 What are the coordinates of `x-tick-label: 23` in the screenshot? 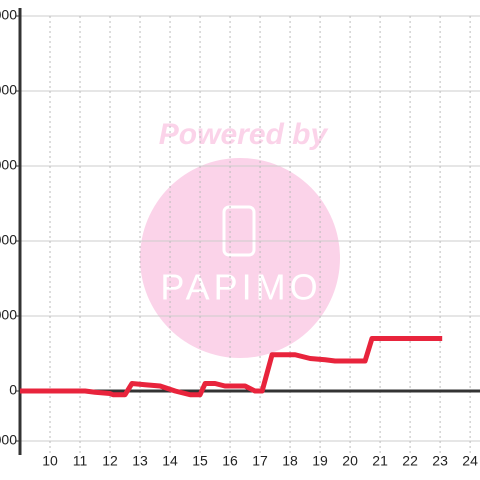 It's located at (440, 461).